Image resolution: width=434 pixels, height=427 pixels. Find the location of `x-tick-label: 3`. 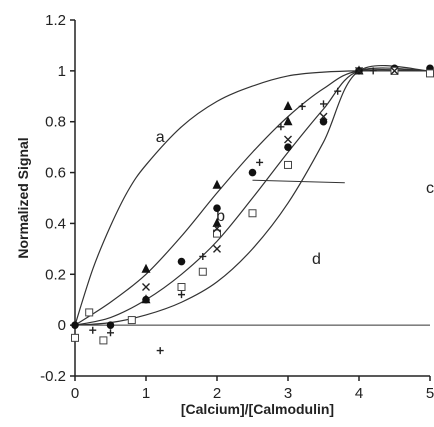

x-tick-label: 3 is located at coordinates (288, 393).